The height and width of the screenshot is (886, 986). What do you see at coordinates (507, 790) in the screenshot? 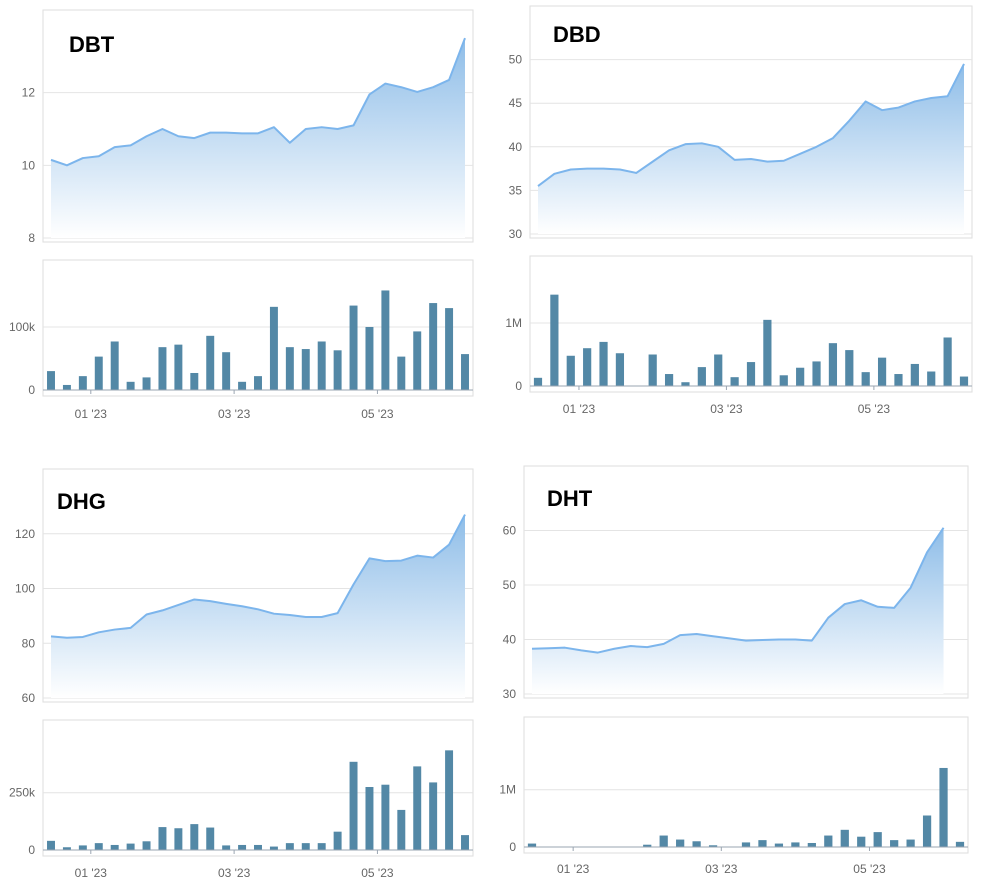
I see `volume-y-tick-label: 1M` at bounding box center [507, 790].